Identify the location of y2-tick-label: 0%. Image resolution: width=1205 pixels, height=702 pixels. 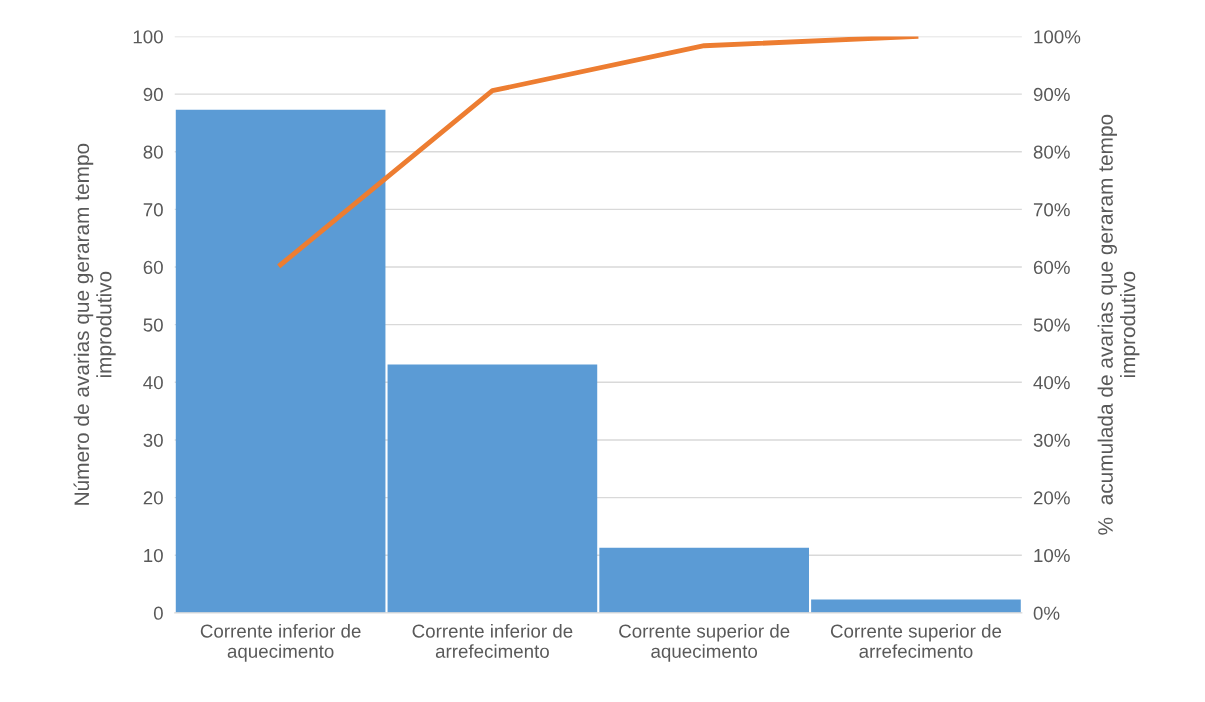
(1046, 613).